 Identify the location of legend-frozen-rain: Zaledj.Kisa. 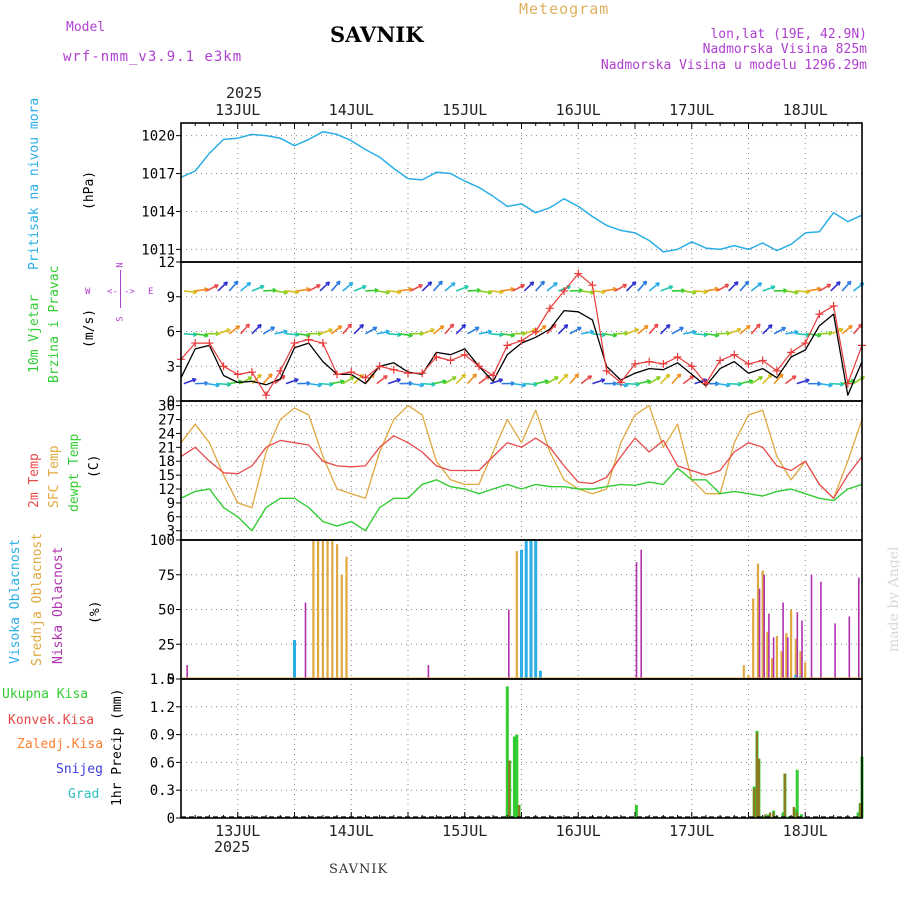
(60, 744).